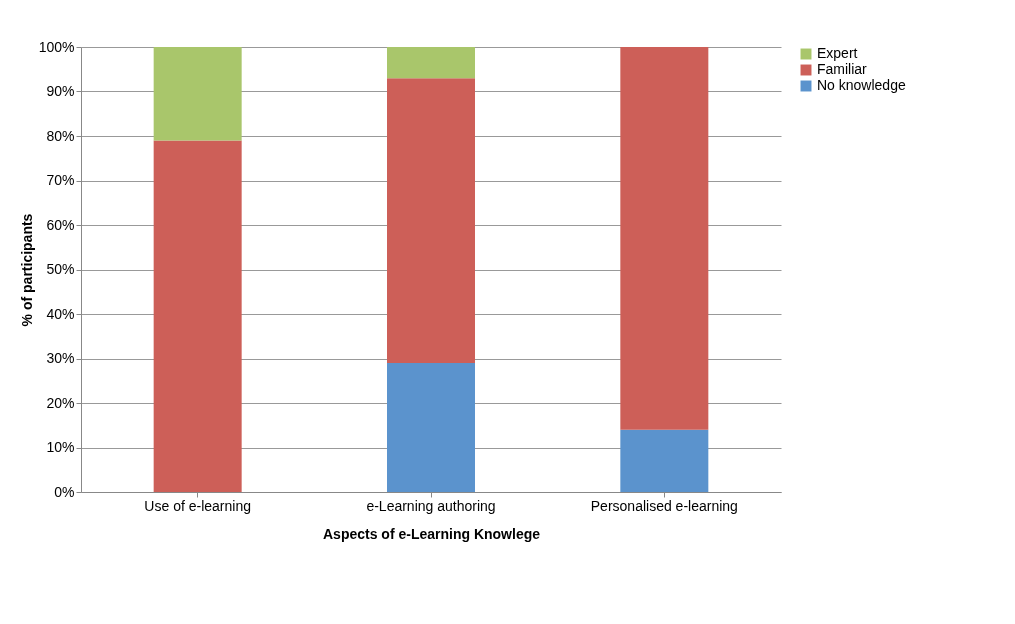 The width and height of the screenshot is (1015, 624). What do you see at coordinates (26, 270) in the screenshot?
I see `y-axis-title: % of participants` at bounding box center [26, 270].